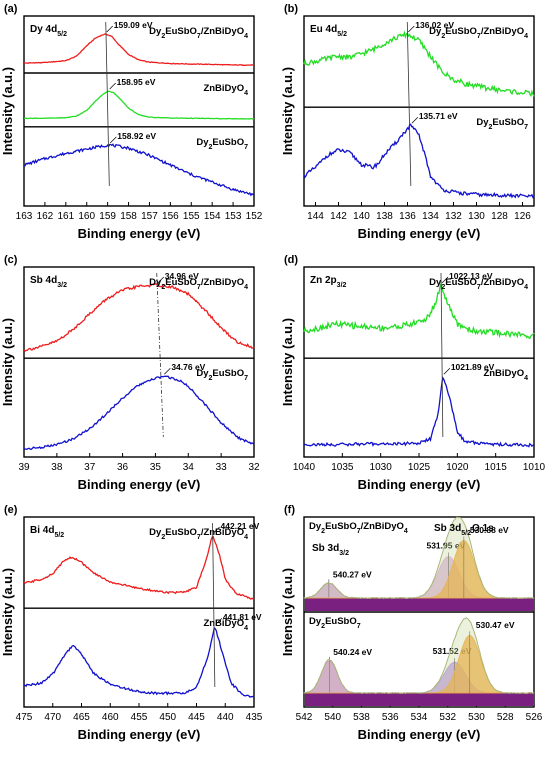 Image resolution: width=550 pixels, height=763 pixels. Describe the element at coordinates (483, 528) in the screenshot. I see `core-level-label: O 1s` at that location.